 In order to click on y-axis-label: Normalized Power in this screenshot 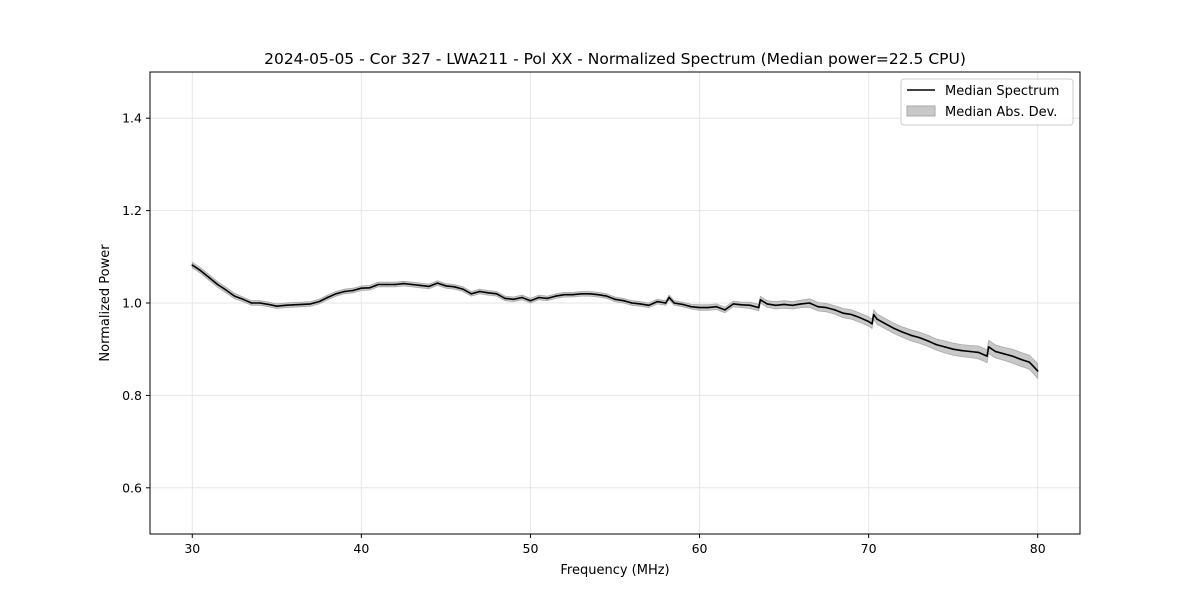, I will do `click(105, 303)`.